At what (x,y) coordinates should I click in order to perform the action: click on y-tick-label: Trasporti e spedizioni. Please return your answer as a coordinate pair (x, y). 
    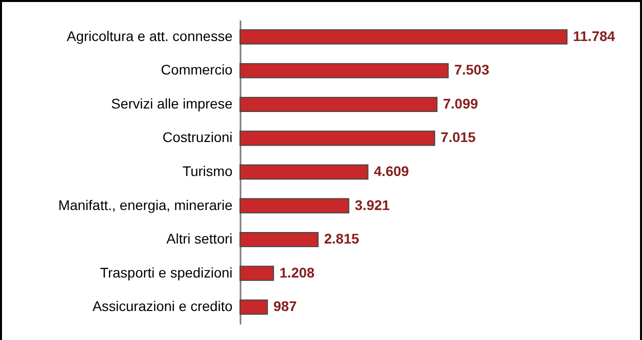
    Looking at the image, I should click on (166, 272).